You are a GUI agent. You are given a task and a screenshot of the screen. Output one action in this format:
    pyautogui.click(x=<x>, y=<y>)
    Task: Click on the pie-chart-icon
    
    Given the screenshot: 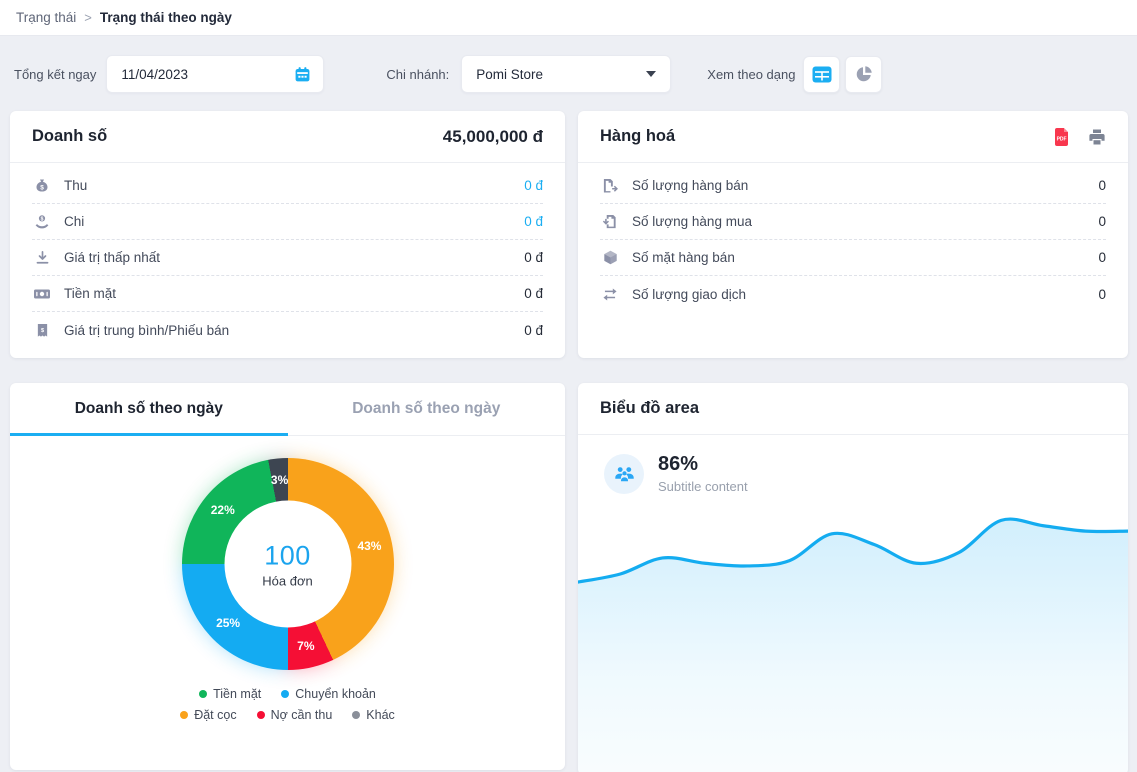 What is the action you would take?
    pyautogui.click(x=864, y=74)
    